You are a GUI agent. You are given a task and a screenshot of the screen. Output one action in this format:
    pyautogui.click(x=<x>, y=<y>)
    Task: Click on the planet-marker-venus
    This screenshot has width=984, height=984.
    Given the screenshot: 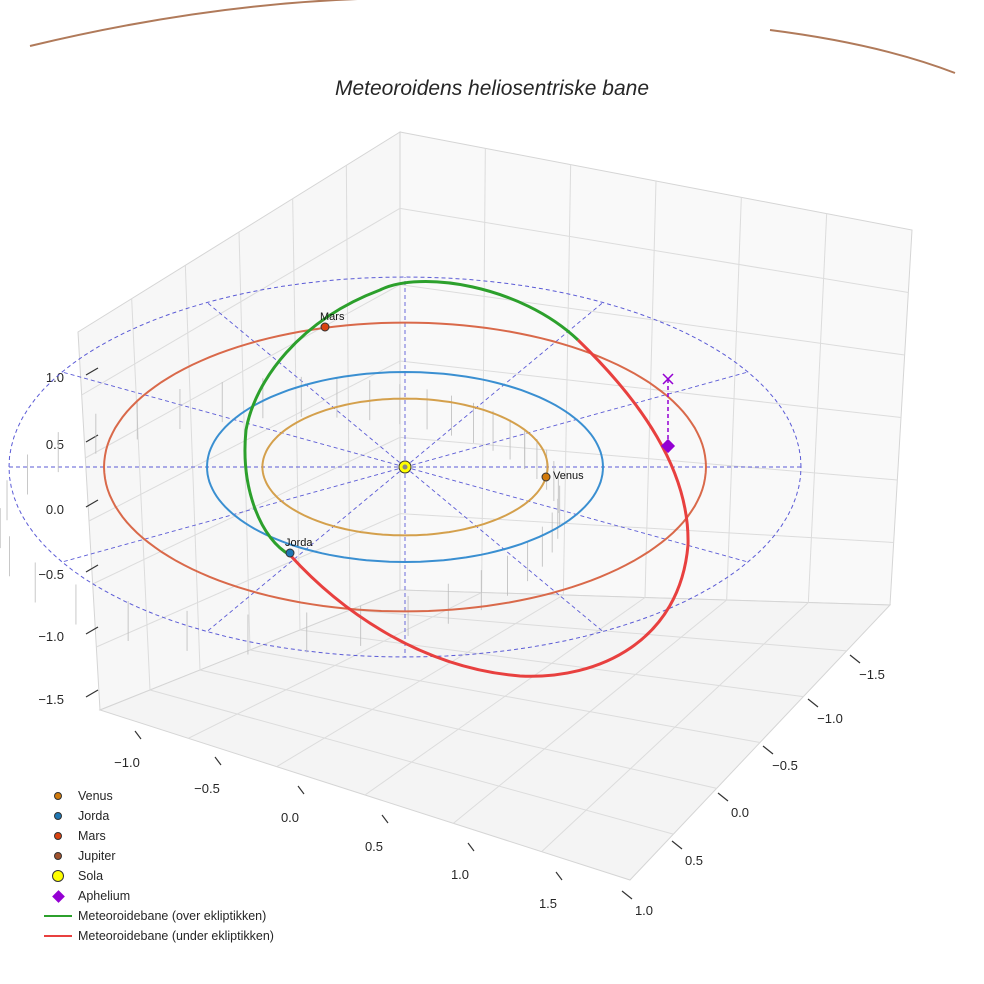 What is the action you would take?
    pyautogui.click(x=546, y=477)
    